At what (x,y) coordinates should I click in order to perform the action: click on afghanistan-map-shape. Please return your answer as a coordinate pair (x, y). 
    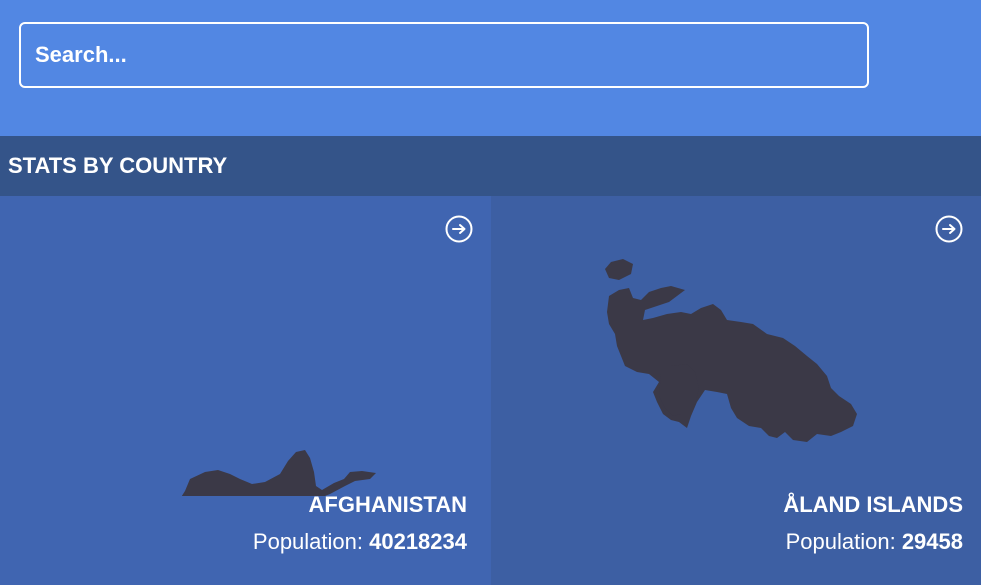
    Looking at the image, I should click on (278, 473).